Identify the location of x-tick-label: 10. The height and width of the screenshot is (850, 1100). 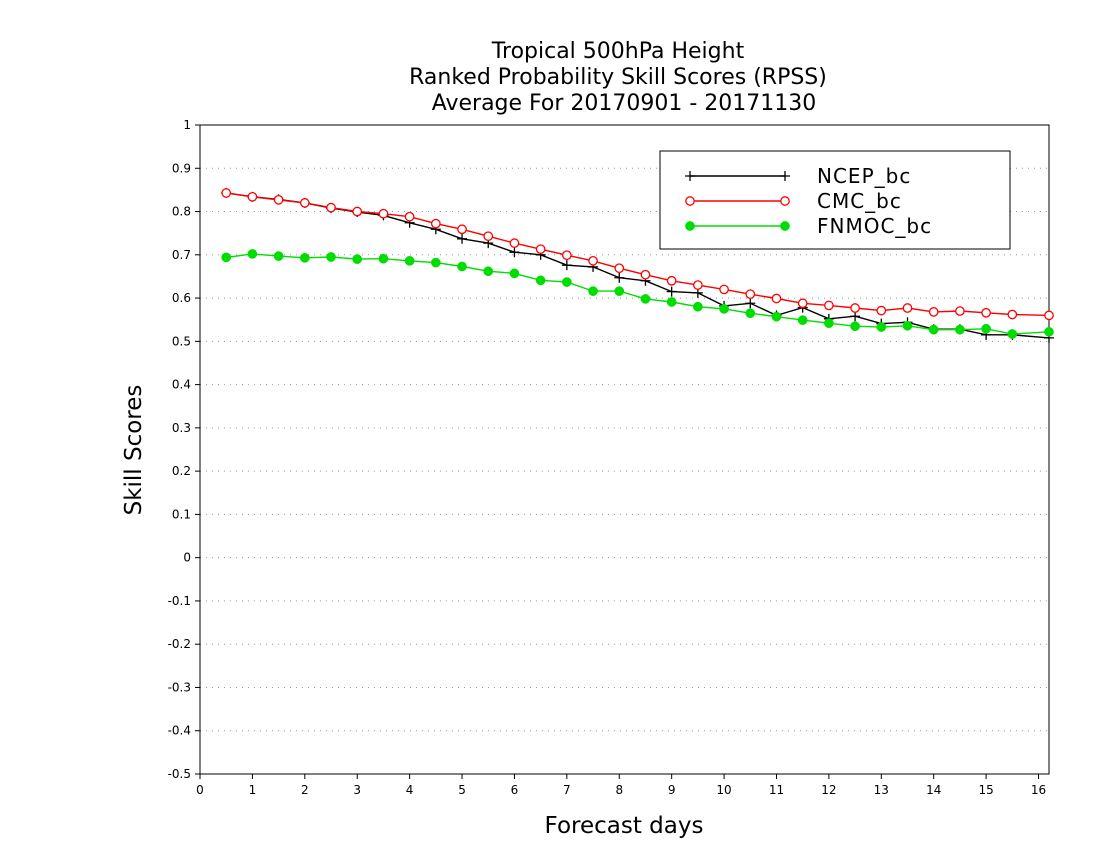
(723, 790).